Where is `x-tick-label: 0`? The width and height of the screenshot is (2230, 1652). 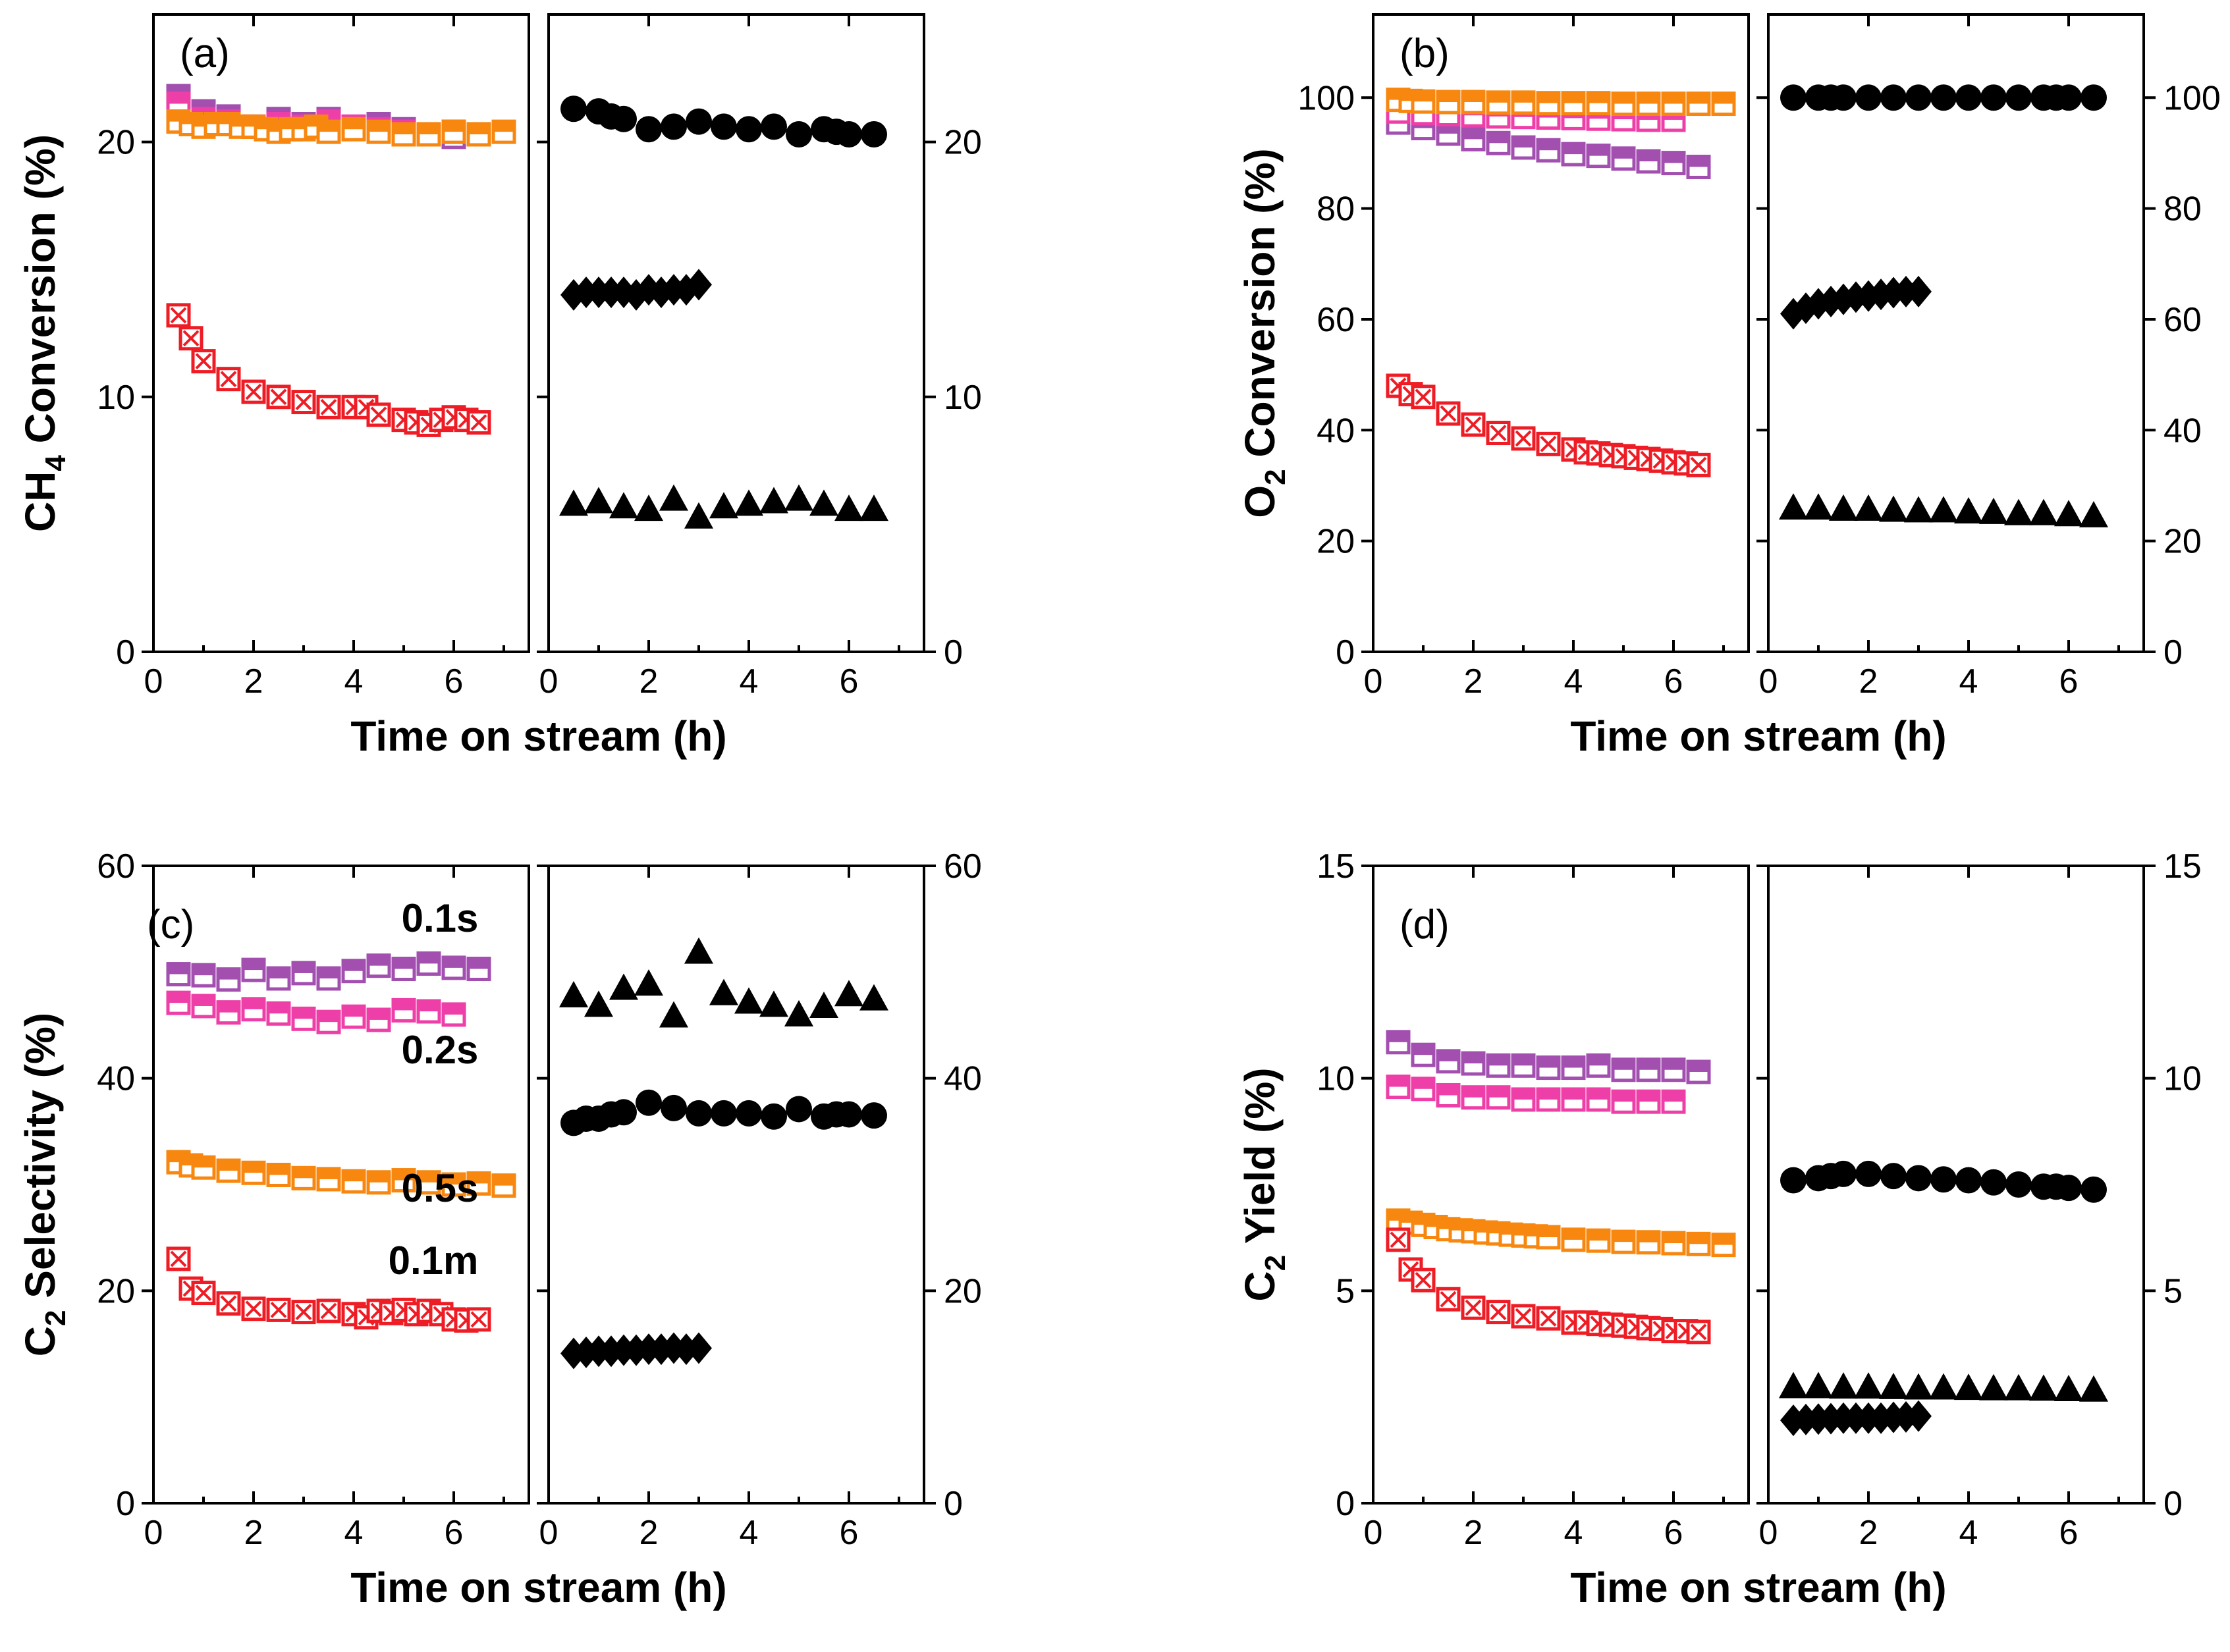
x-tick-label: 0 is located at coordinates (153, 681).